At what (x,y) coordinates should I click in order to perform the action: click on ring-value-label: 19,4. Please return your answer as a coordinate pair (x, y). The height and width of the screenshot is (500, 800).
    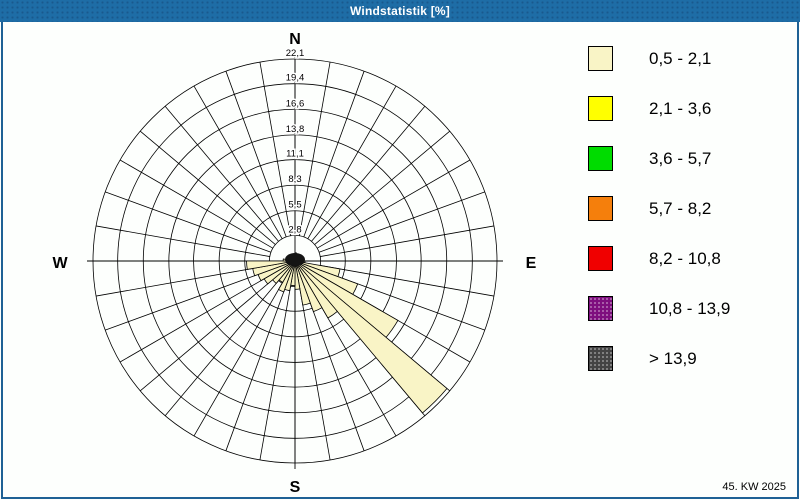
    Looking at the image, I should click on (295, 78).